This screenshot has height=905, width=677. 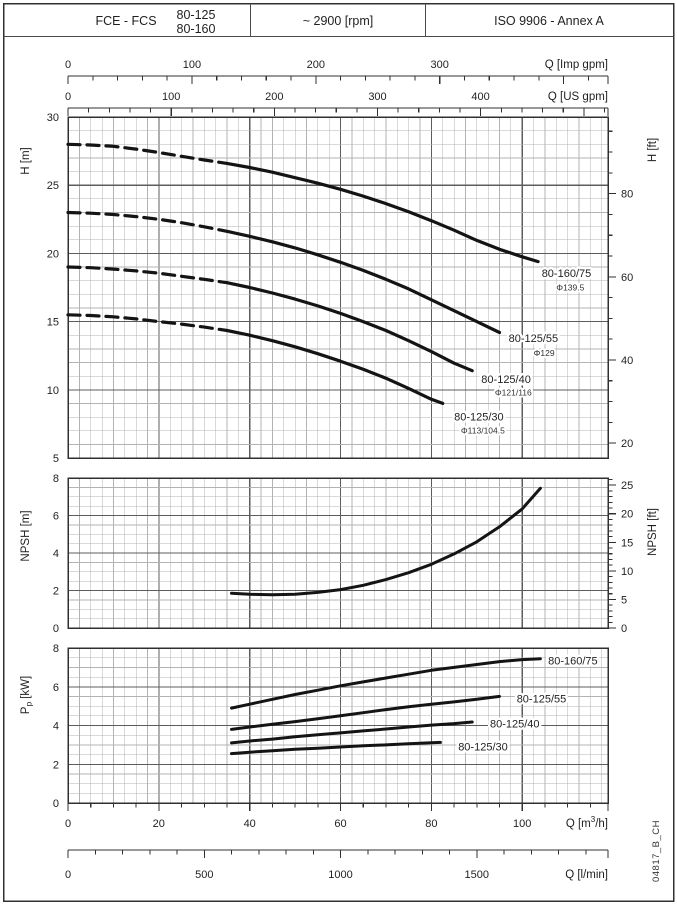 What do you see at coordinates (53, 254) in the screenshot?
I see `left-tick-label: 20` at bounding box center [53, 254].